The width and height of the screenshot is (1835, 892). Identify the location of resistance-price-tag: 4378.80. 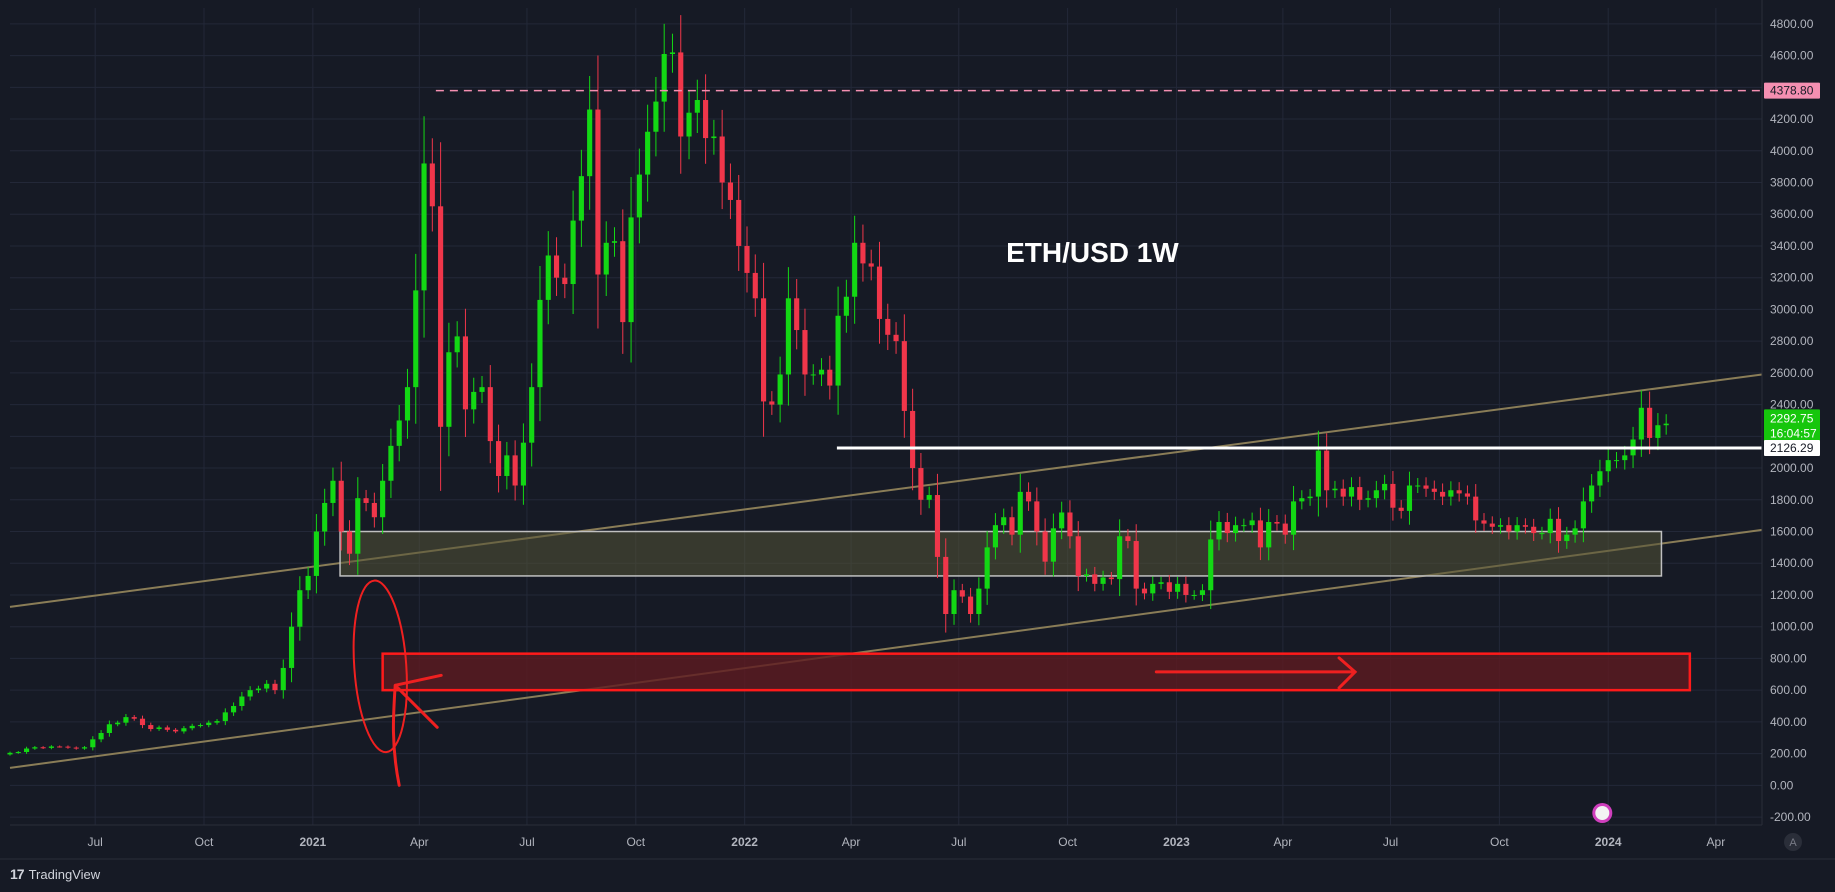
(1792, 91).